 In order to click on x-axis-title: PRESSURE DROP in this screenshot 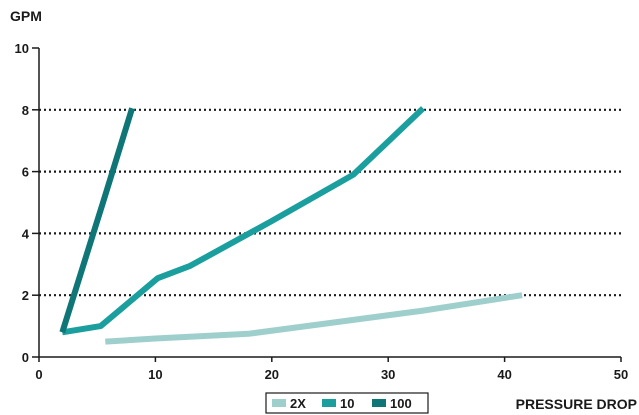, I will do `click(576, 404)`.